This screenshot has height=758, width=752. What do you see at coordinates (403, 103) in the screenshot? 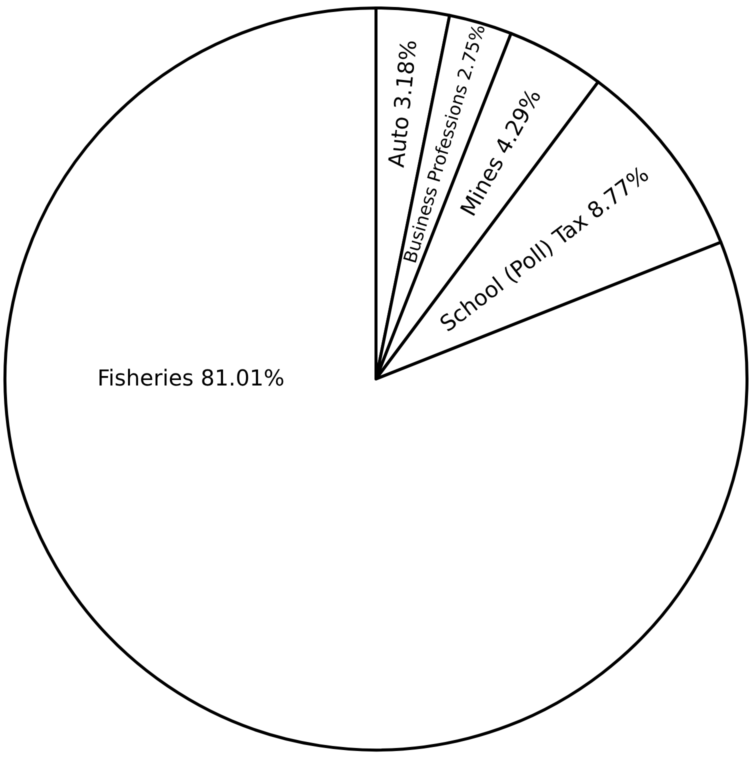
I see `slice-label: Auto 3.18%` at bounding box center [403, 103].